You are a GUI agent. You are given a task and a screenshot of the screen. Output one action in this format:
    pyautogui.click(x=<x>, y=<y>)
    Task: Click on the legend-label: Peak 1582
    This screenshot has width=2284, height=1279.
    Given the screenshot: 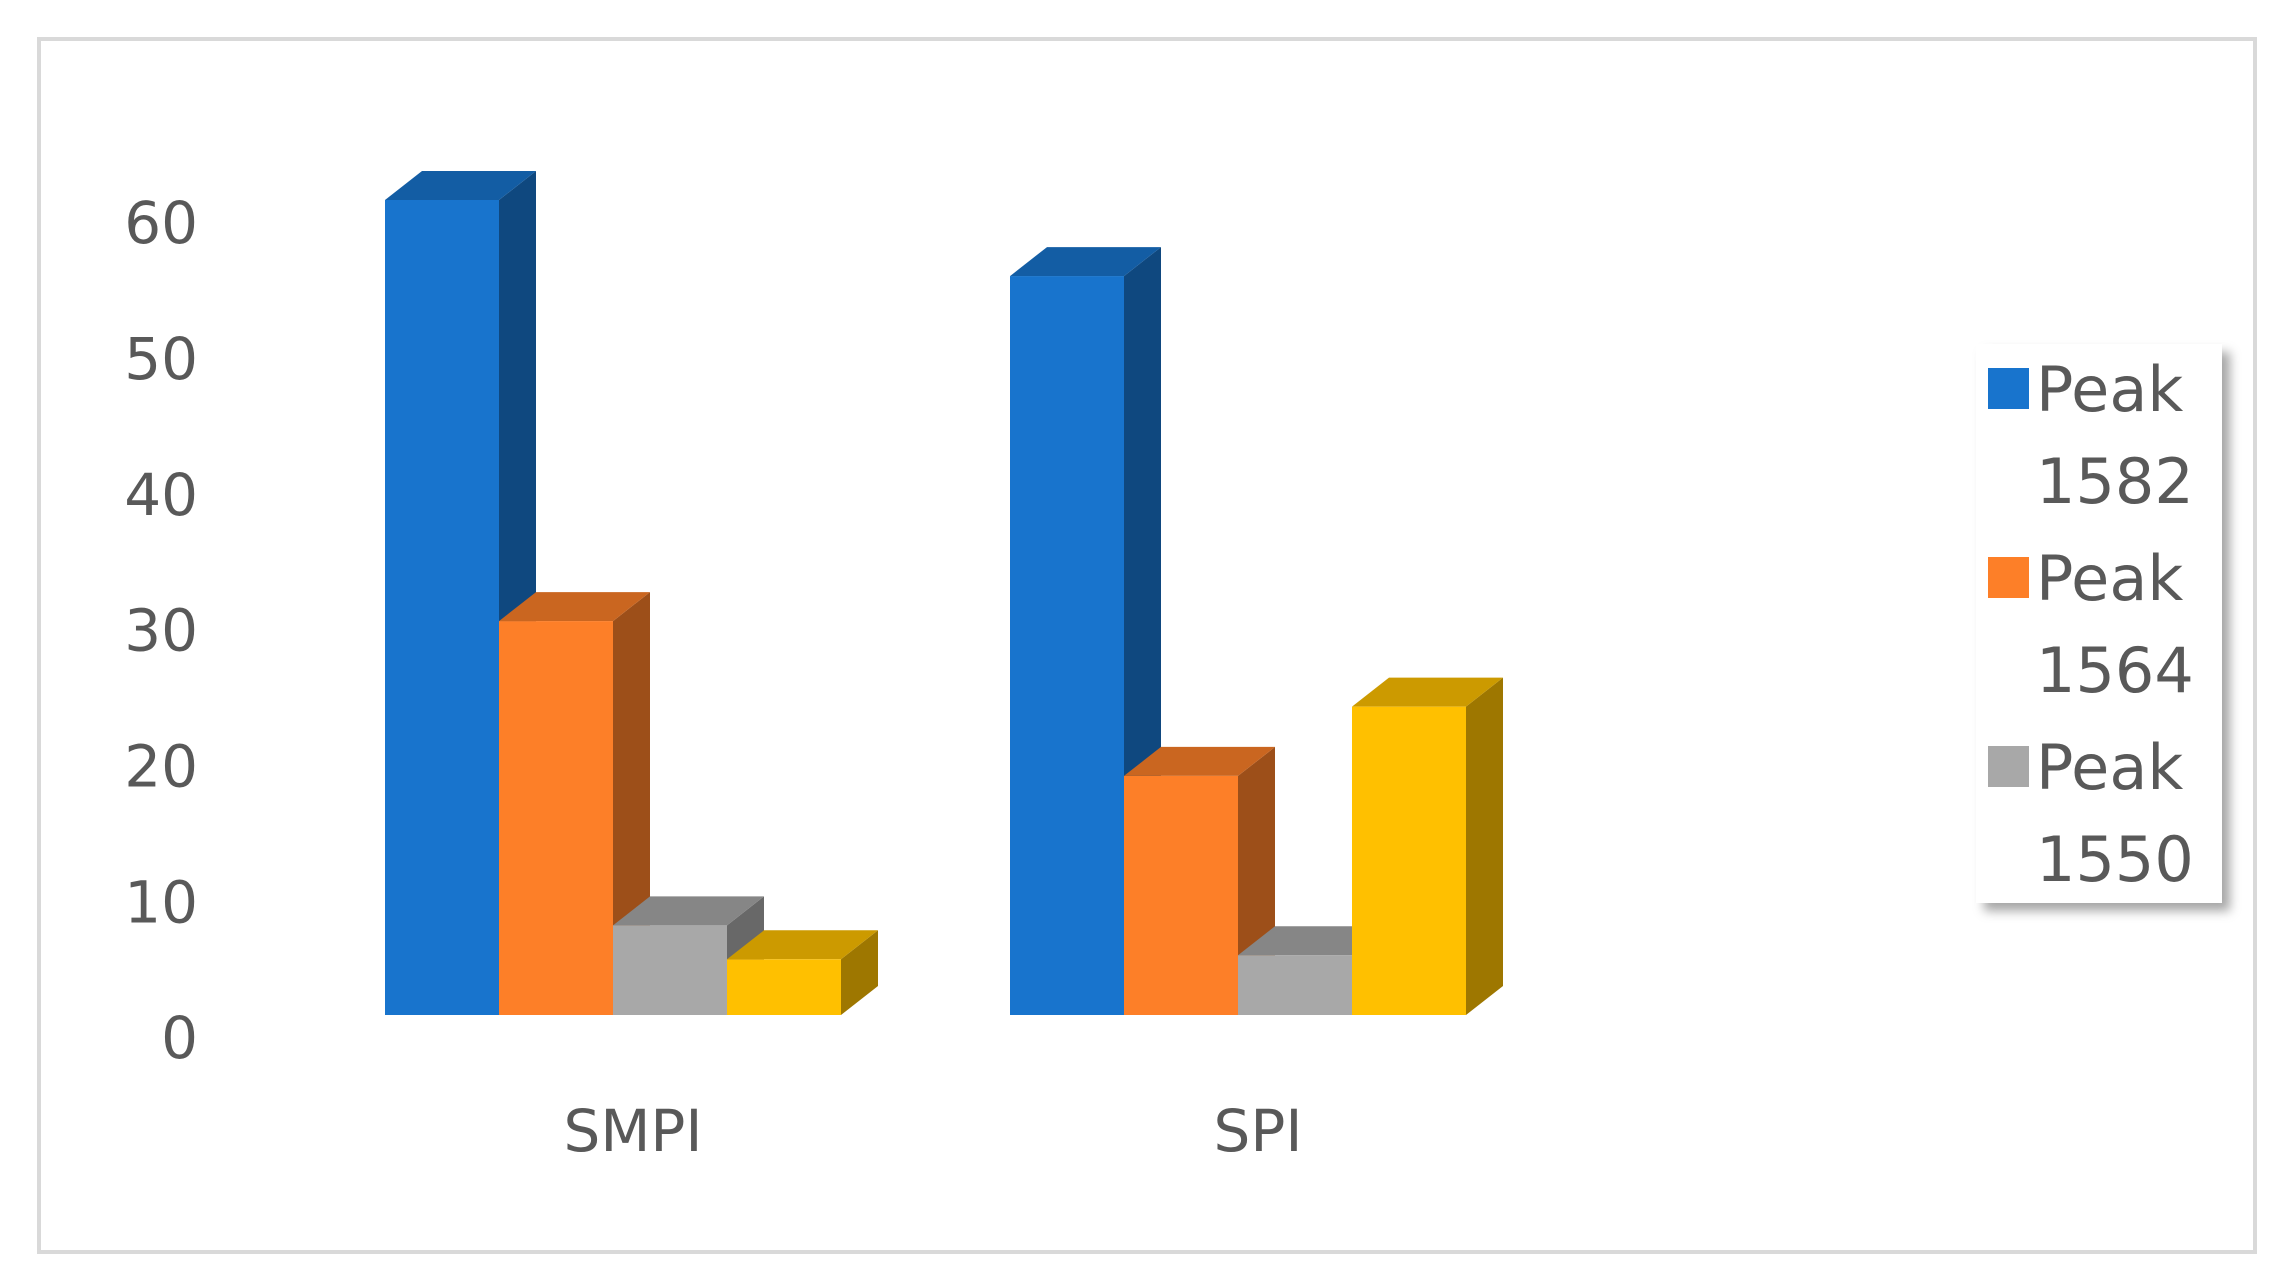 What is the action you would take?
    pyautogui.click(x=2115, y=435)
    